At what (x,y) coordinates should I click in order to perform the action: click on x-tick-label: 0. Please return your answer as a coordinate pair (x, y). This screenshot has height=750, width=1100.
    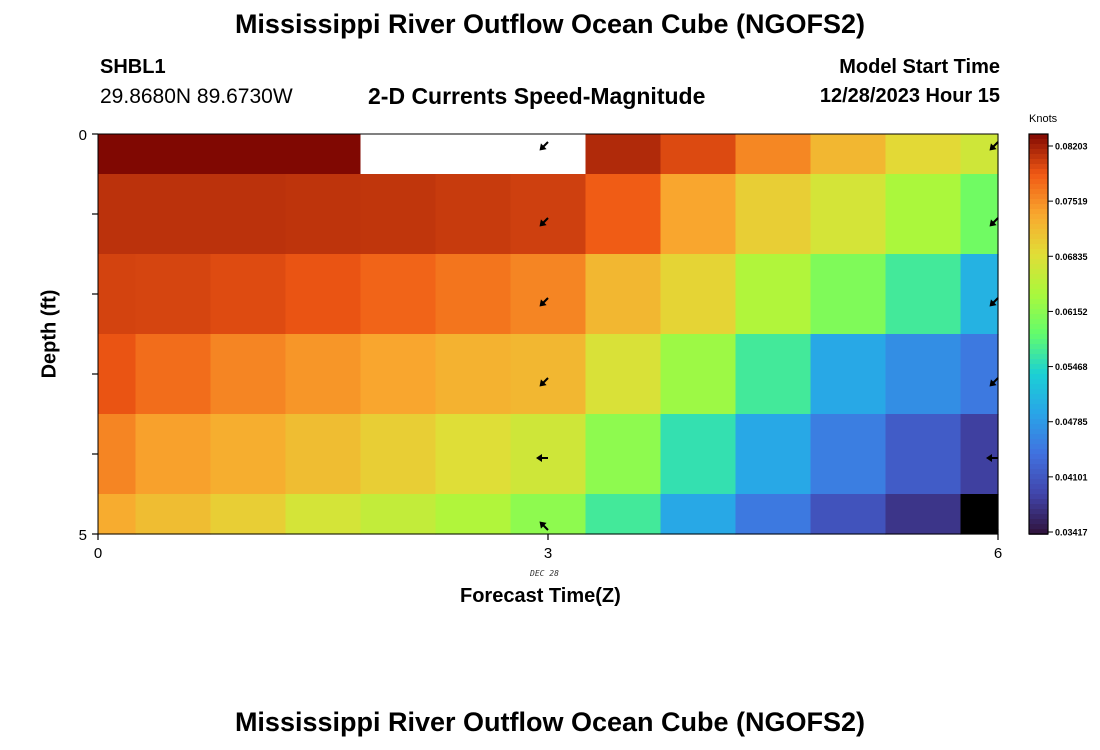
    Looking at the image, I should click on (98, 553).